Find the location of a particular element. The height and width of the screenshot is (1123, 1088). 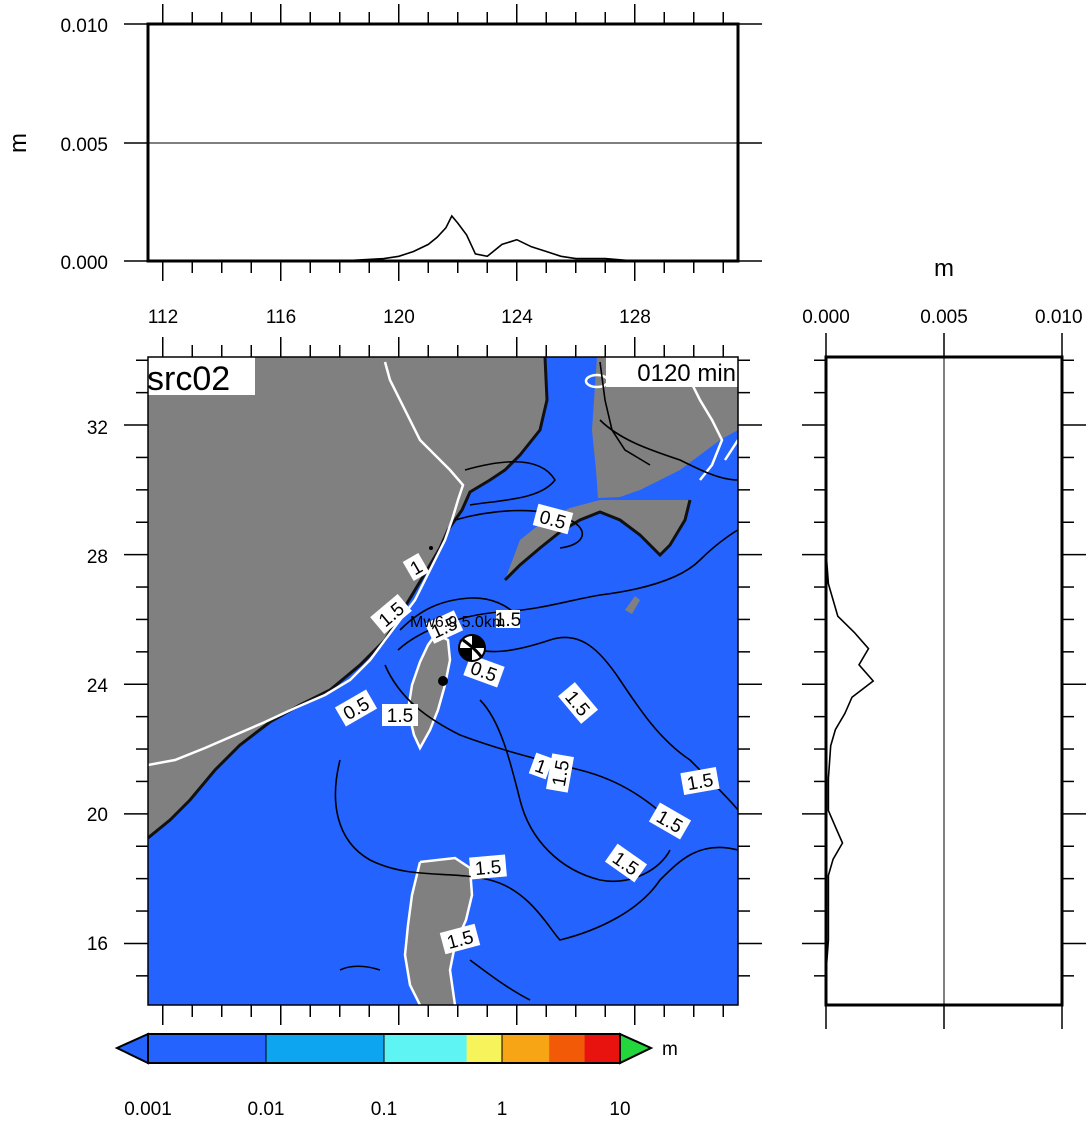

side-profile-series is located at coordinates (850, 681).